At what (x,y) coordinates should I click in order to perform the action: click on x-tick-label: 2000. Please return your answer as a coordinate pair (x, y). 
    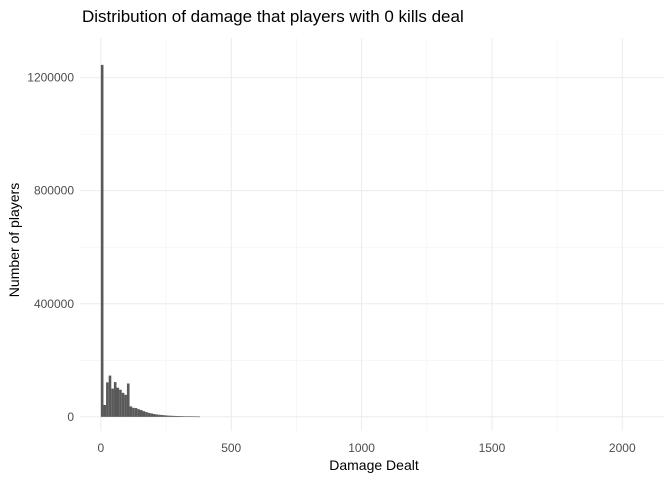
    Looking at the image, I should click on (622, 448).